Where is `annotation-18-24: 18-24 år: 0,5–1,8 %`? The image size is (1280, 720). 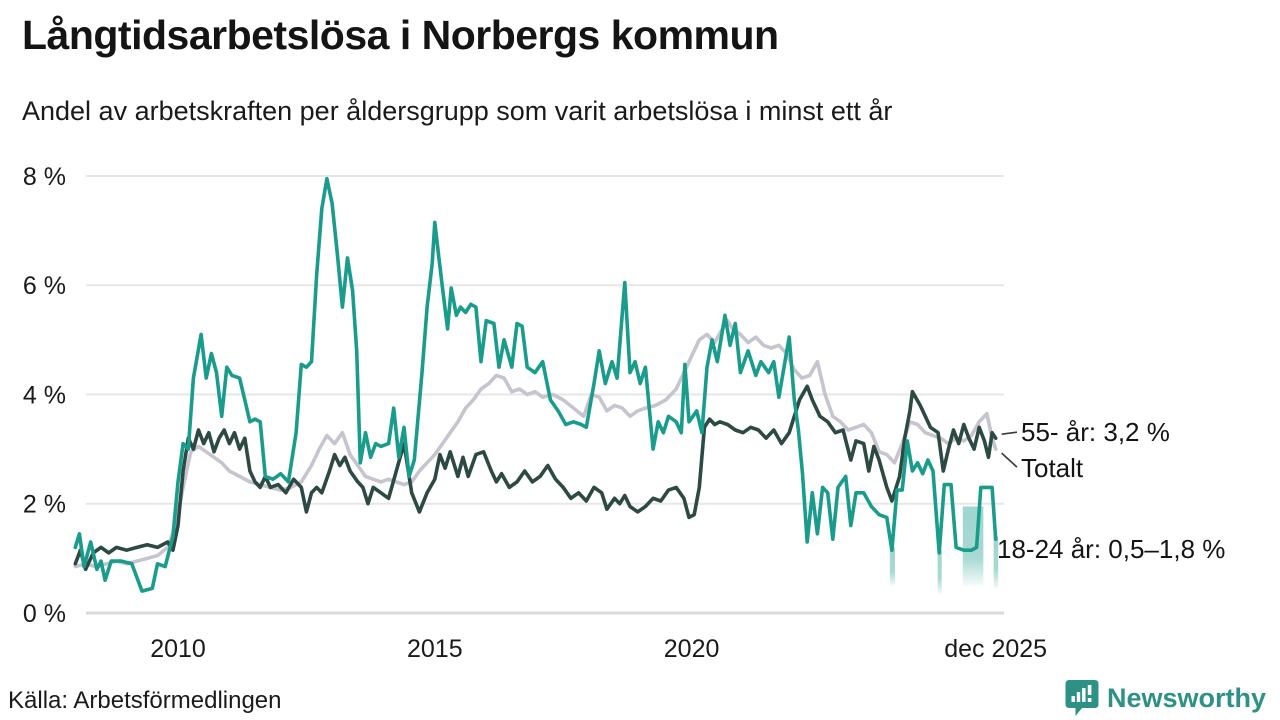
annotation-18-24: 18-24 år: 0,5–1,8 % is located at coordinates (1111, 549).